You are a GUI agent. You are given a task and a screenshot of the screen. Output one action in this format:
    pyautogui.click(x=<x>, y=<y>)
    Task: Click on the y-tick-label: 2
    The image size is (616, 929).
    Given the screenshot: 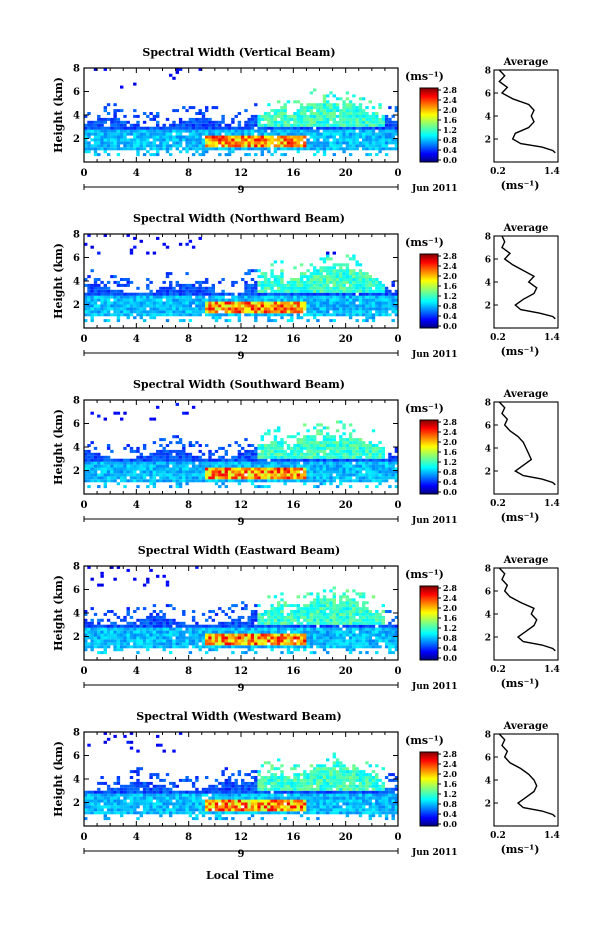 What is the action you would take?
    pyautogui.click(x=76, y=139)
    